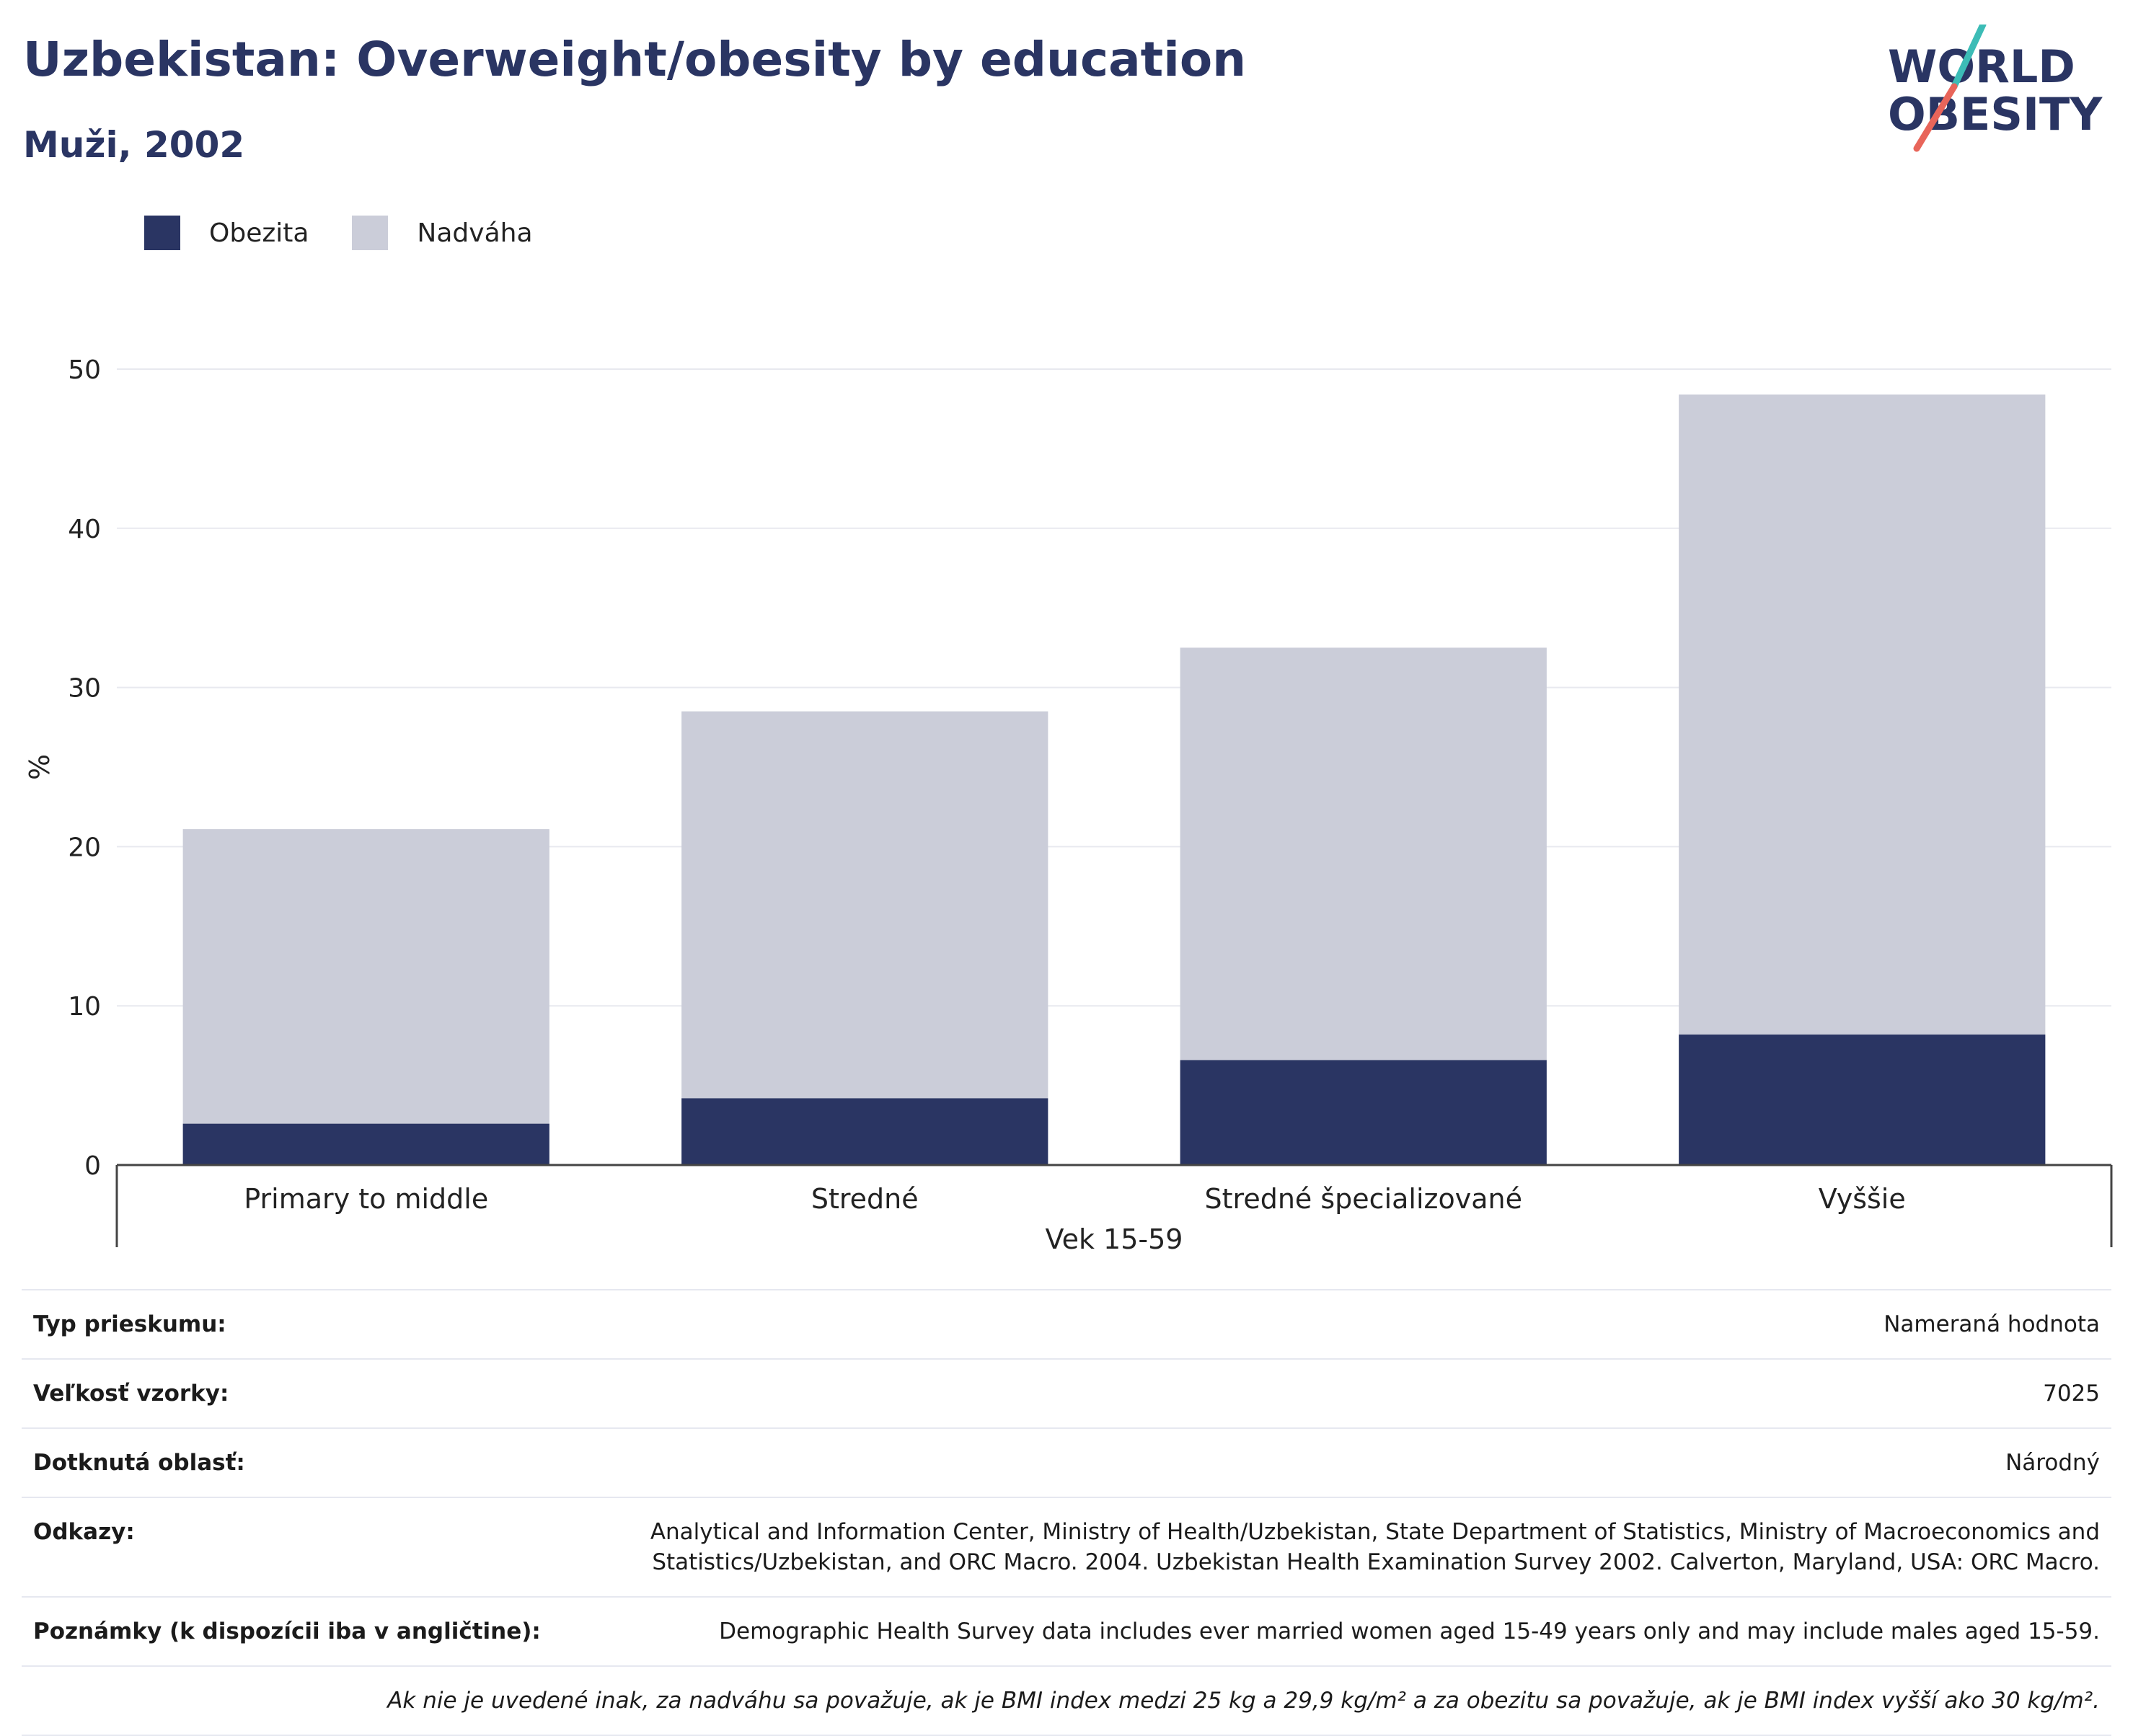 The width and height of the screenshot is (2133, 1736). I want to click on legend-label-overweight: Nadváha, so click(475, 233).